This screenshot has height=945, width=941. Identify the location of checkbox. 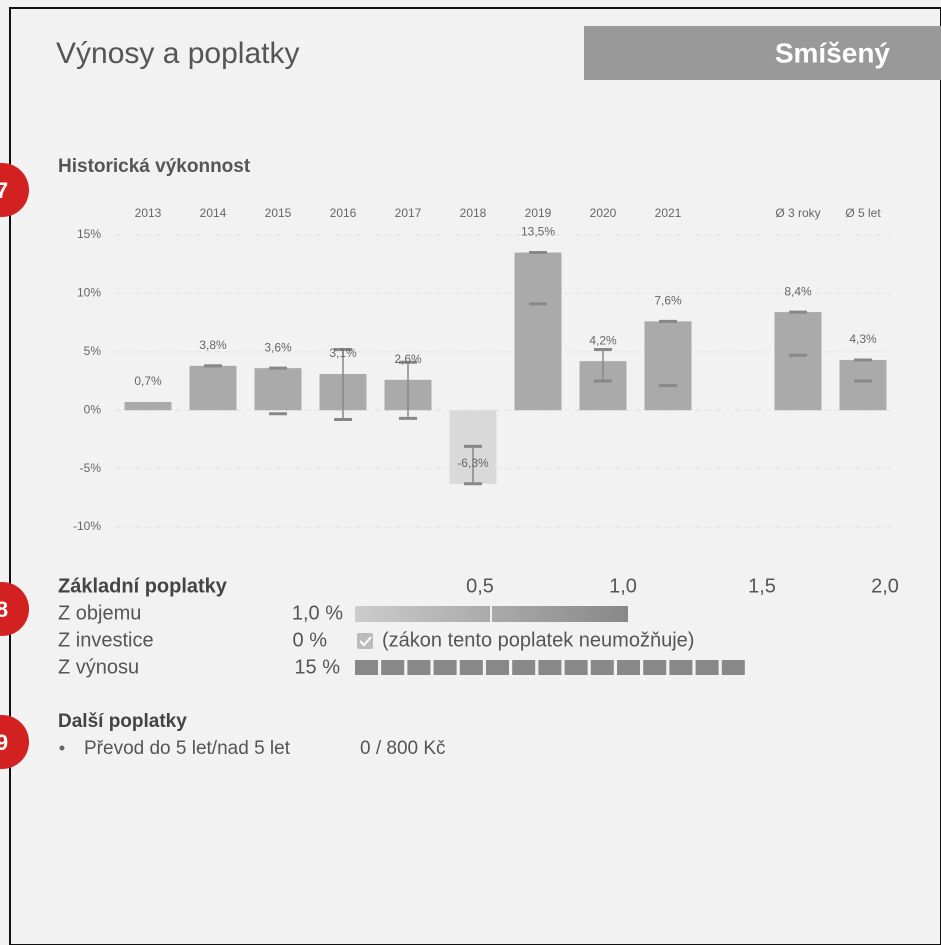
(365, 641).